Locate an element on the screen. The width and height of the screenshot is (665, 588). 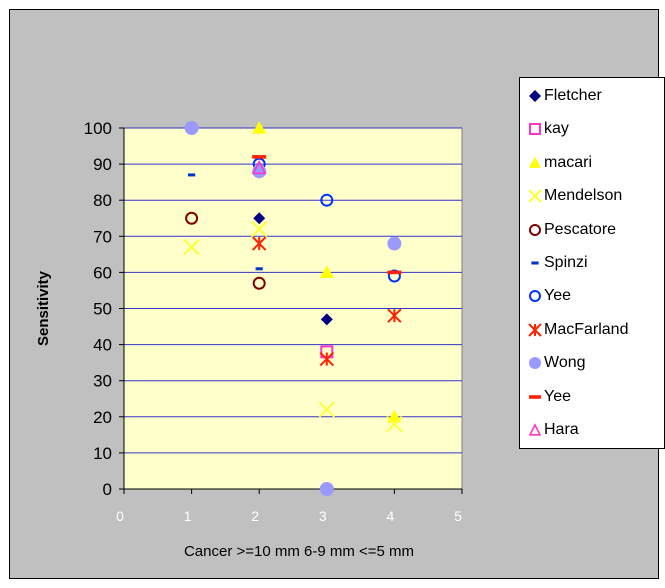
legend-item: Wong is located at coordinates (557, 363).